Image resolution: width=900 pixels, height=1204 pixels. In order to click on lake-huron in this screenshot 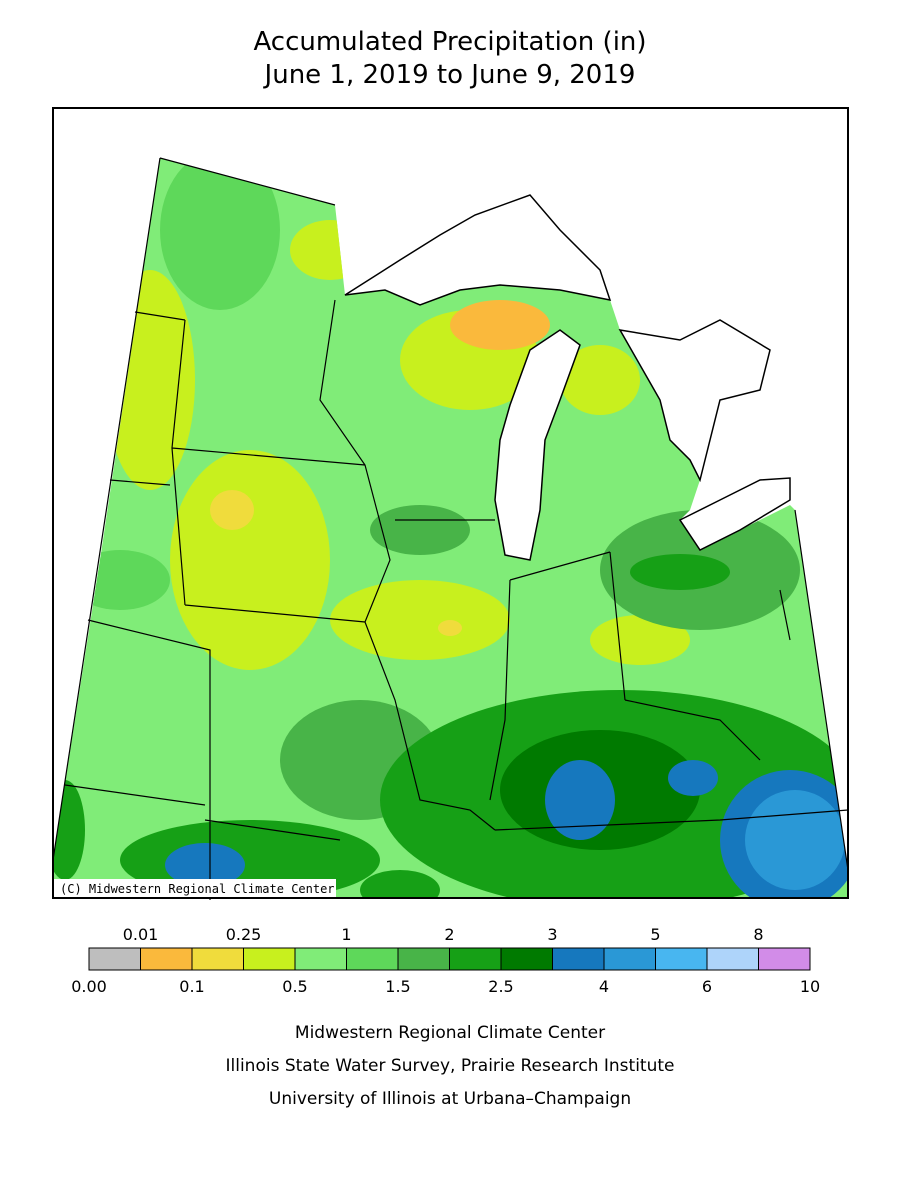, I will do `click(694, 401)`.